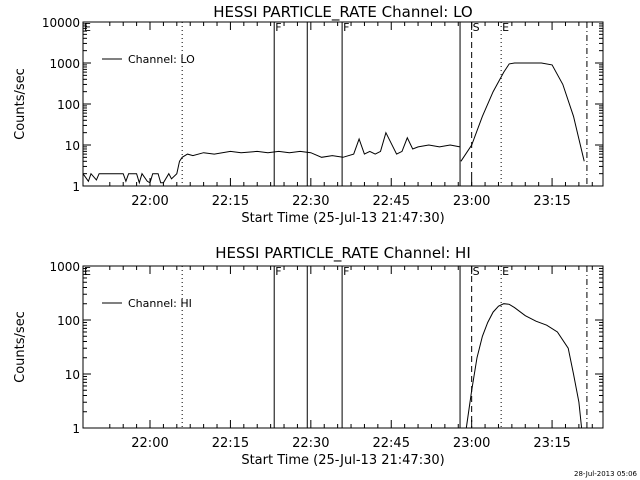  Describe the element at coordinates (64, 267) in the screenshot. I see `chart-2-y-tick-label: 1000` at that location.